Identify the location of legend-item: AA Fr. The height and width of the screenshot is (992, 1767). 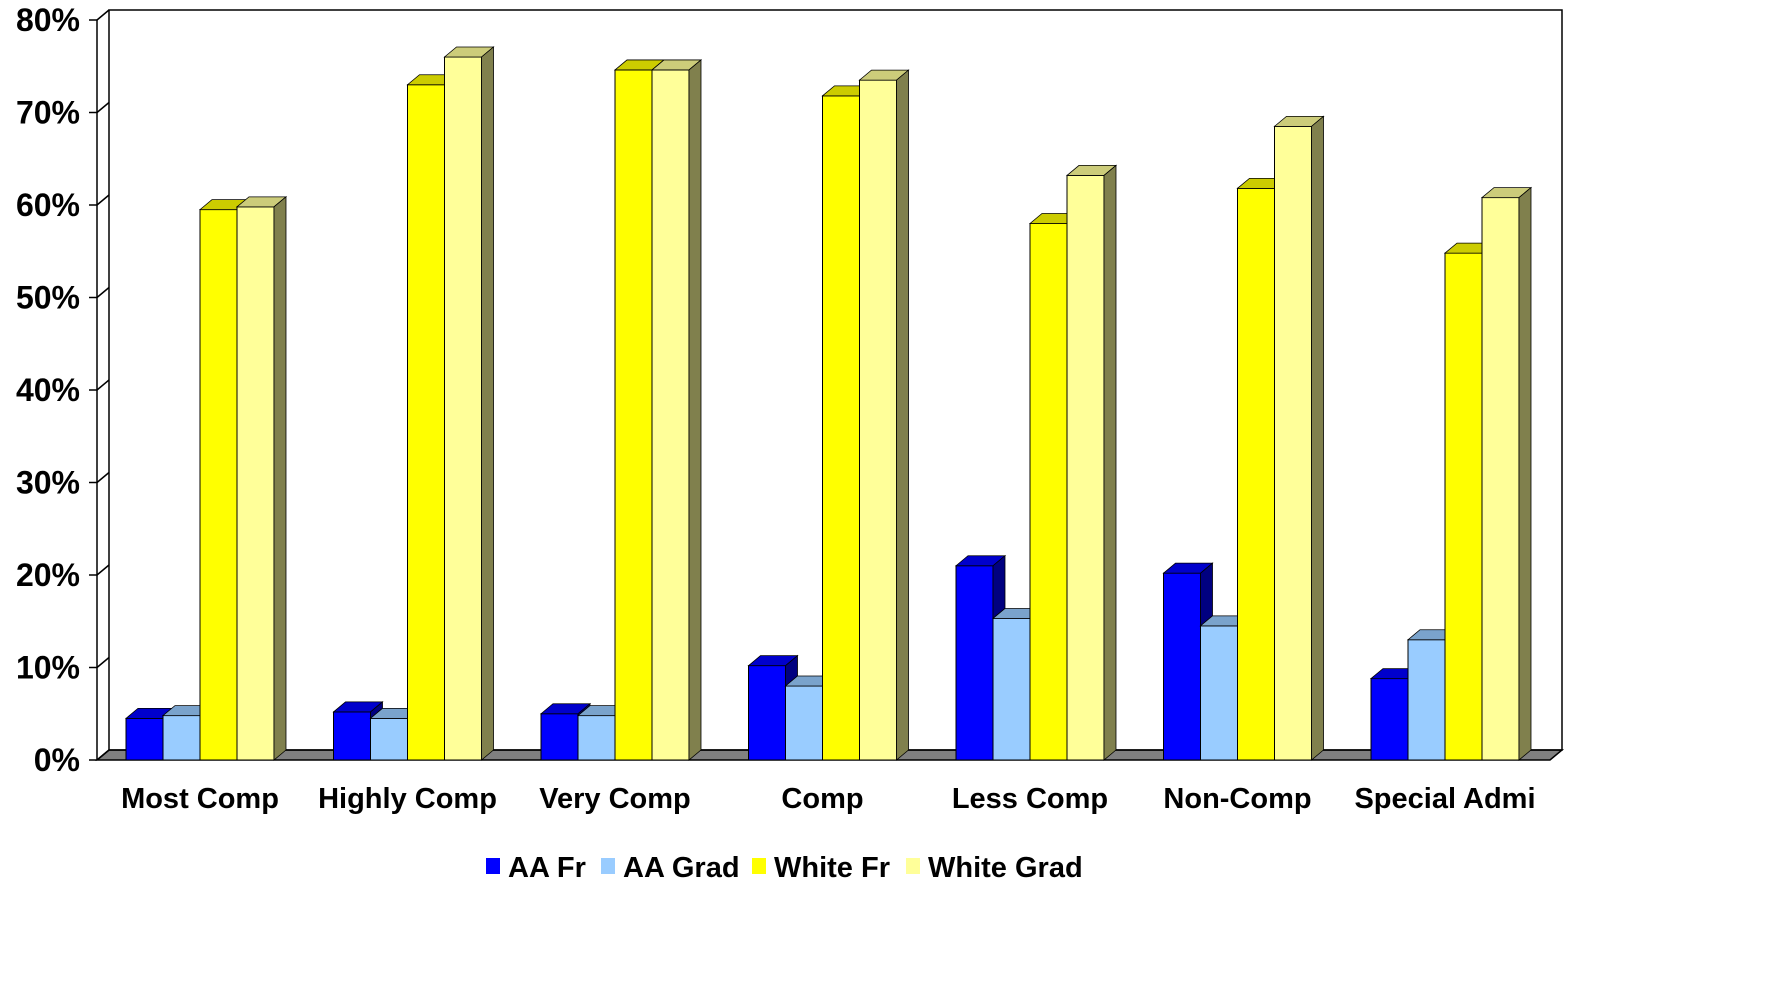
(536, 868).